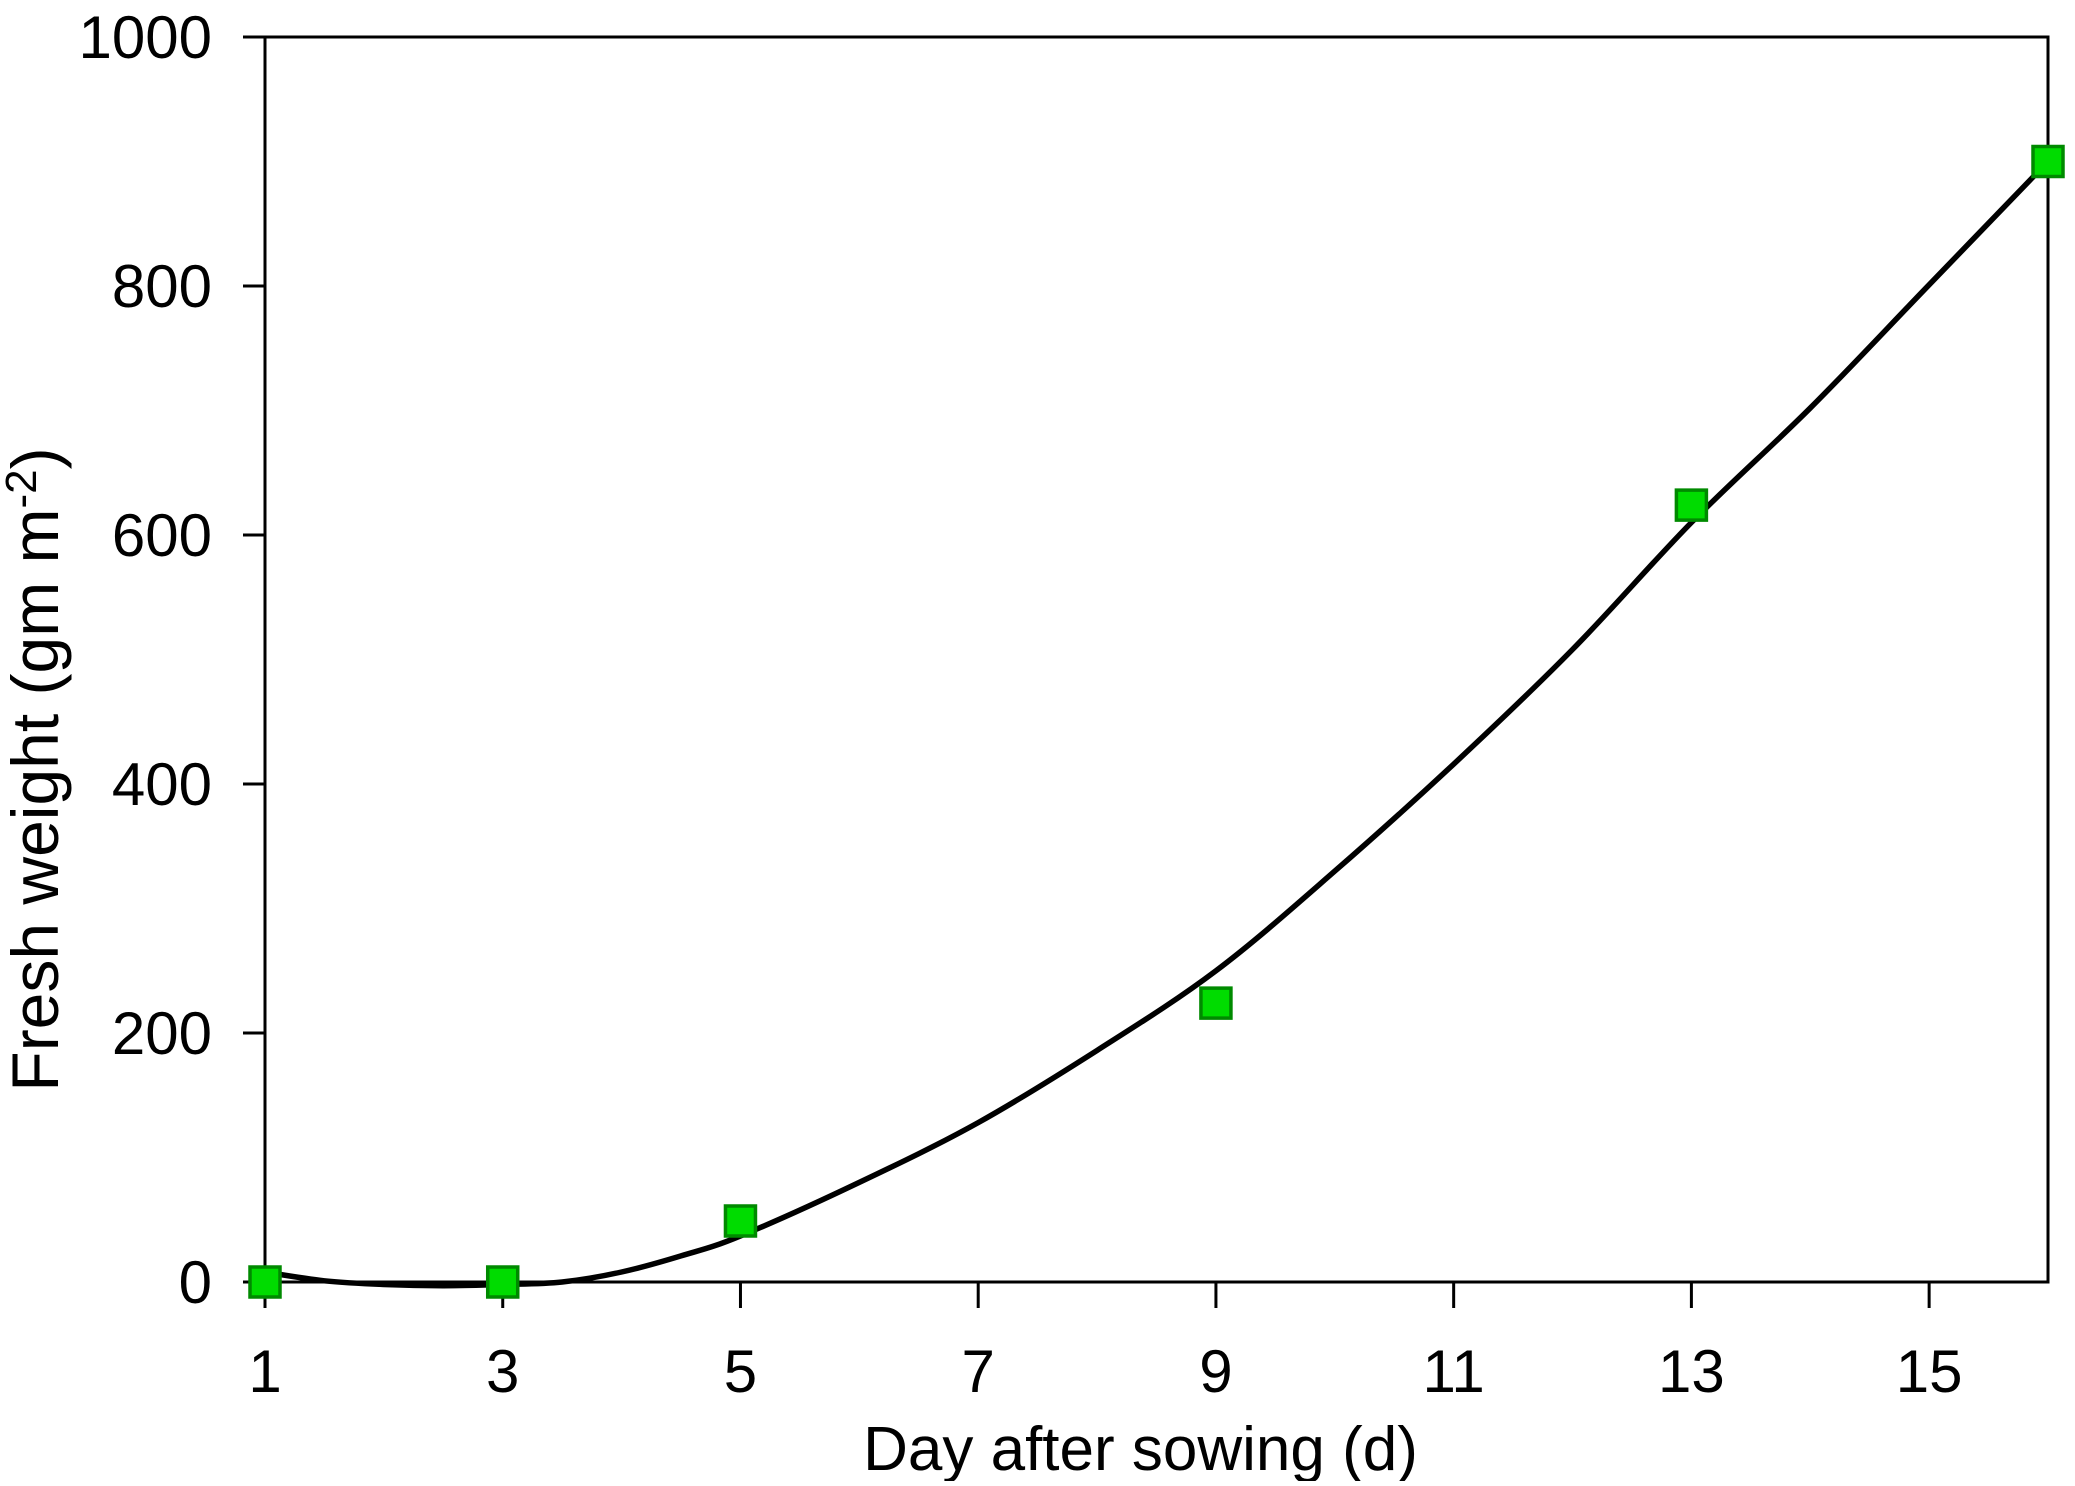 Image resolution: width=2075 pixels, height=1486 pixels. Describe the element at coordinates (264, 1371) in the screenshot. I see `x-tick-label: 1` at that location.